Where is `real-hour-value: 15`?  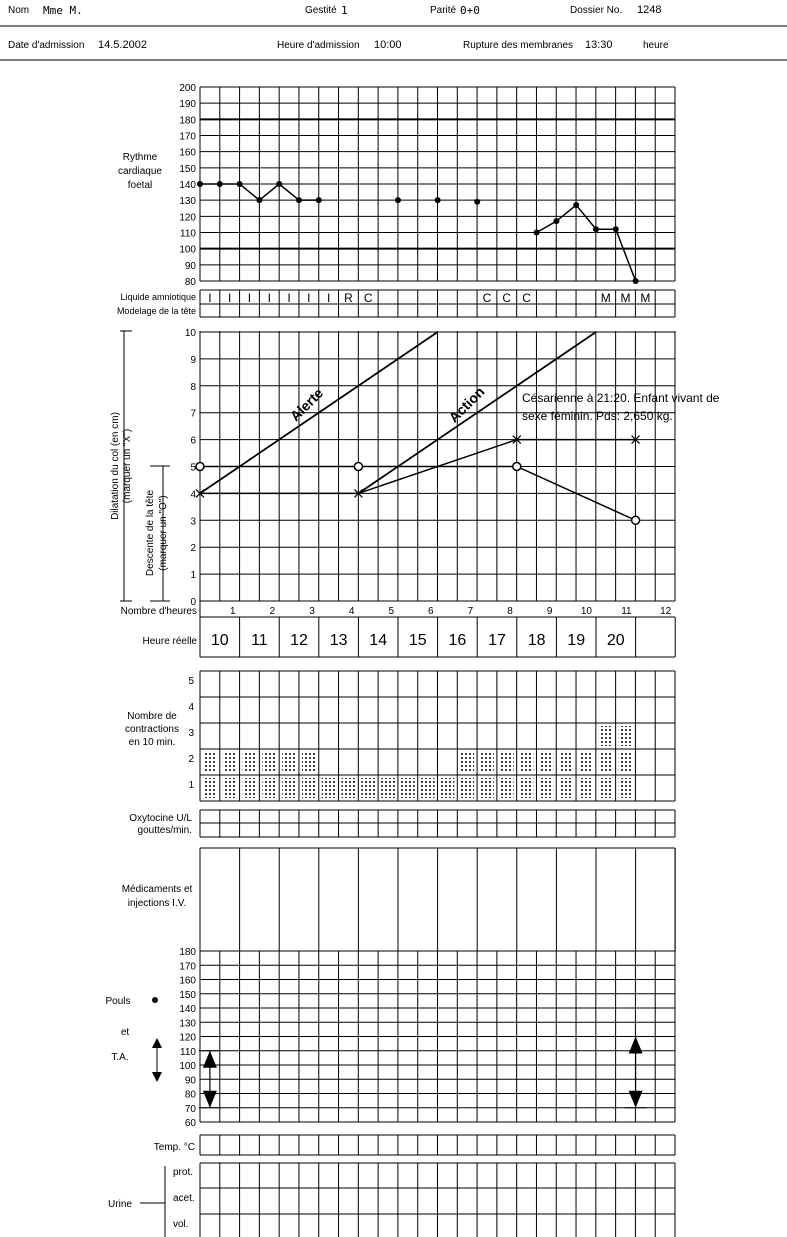
real-hour-value: 15 is located at coordinates (418, 640).